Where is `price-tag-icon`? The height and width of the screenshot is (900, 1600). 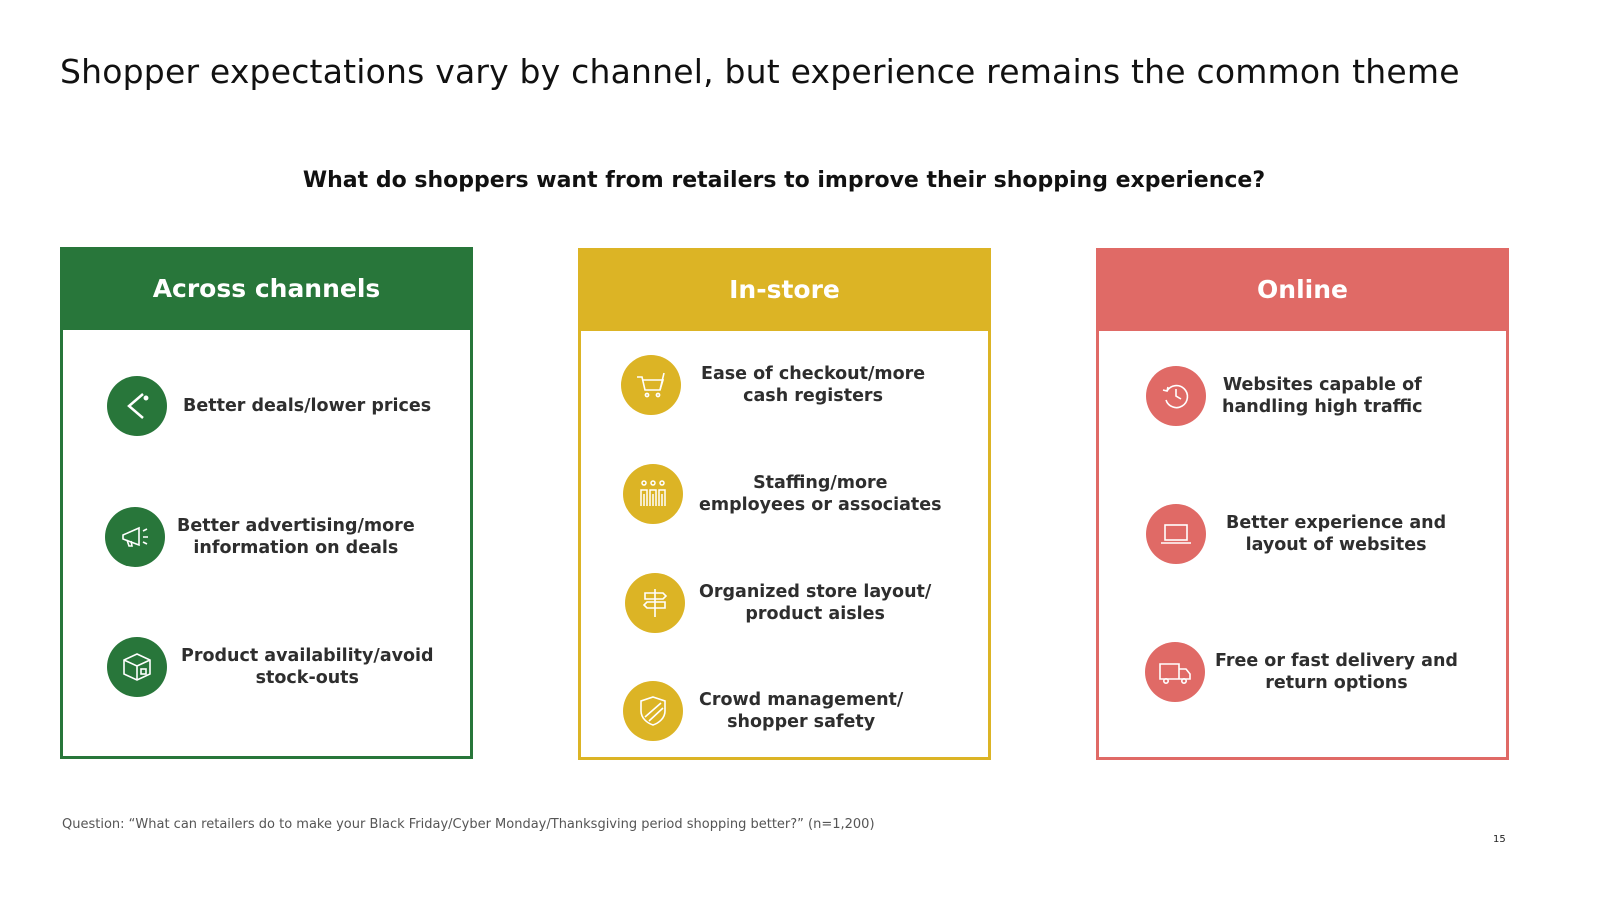 price-tag-icon is located at coordinates (137, 406).